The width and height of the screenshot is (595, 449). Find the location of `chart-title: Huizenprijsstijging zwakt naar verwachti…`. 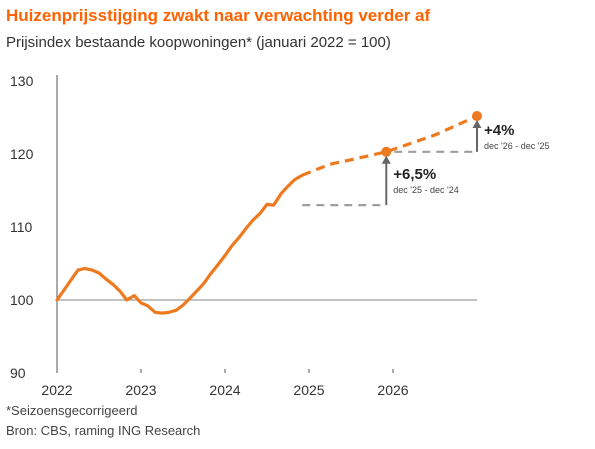

chart-title: Huizenprijsstijging zwakt naar verwachti… is located at coordinates (218, 15).